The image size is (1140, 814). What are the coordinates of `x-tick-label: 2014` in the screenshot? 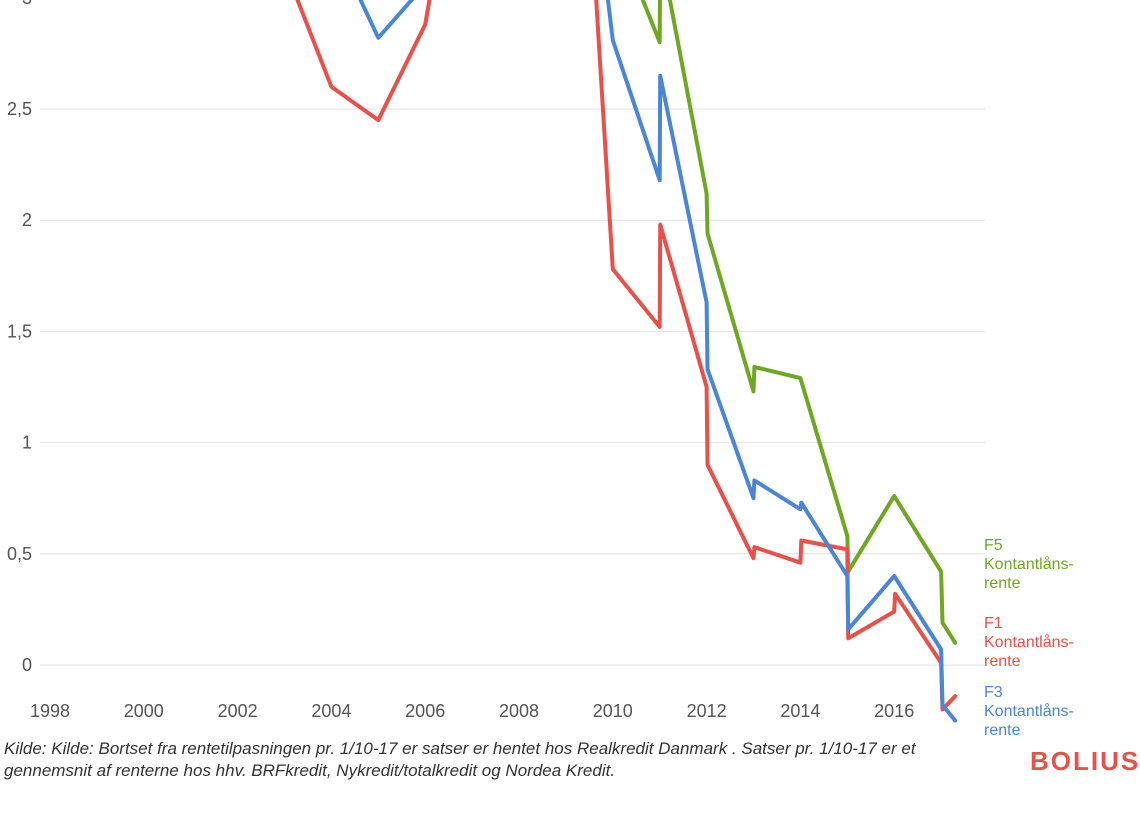 It's located at (800, 711).